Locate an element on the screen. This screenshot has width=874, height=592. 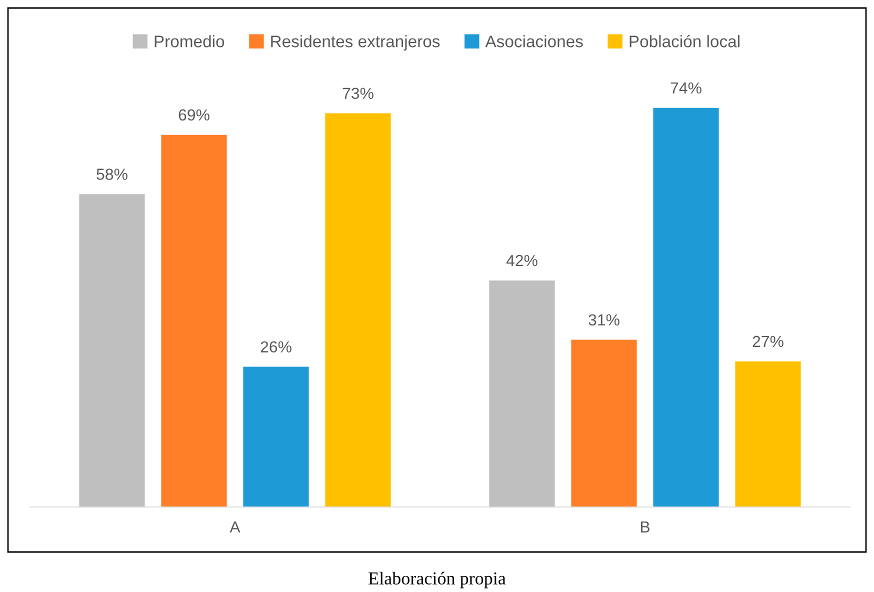
x-tick-label: A is located at coordinates (235, 526).